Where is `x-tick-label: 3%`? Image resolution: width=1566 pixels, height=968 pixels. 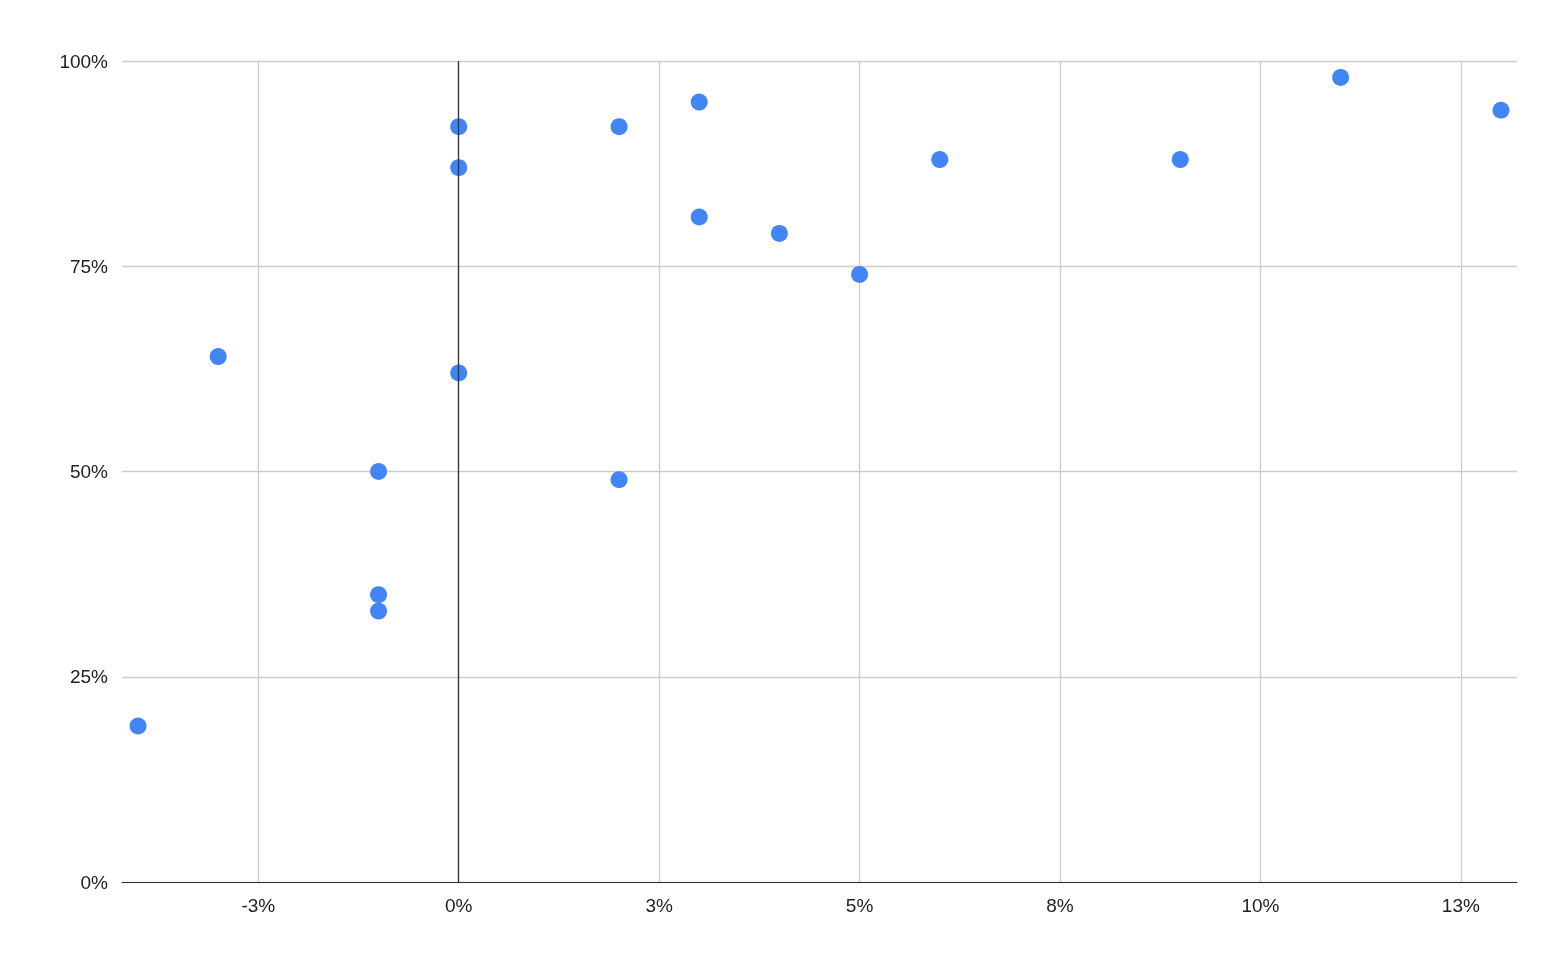 x-tick-label: 3% is located at coordinates (659, 905).